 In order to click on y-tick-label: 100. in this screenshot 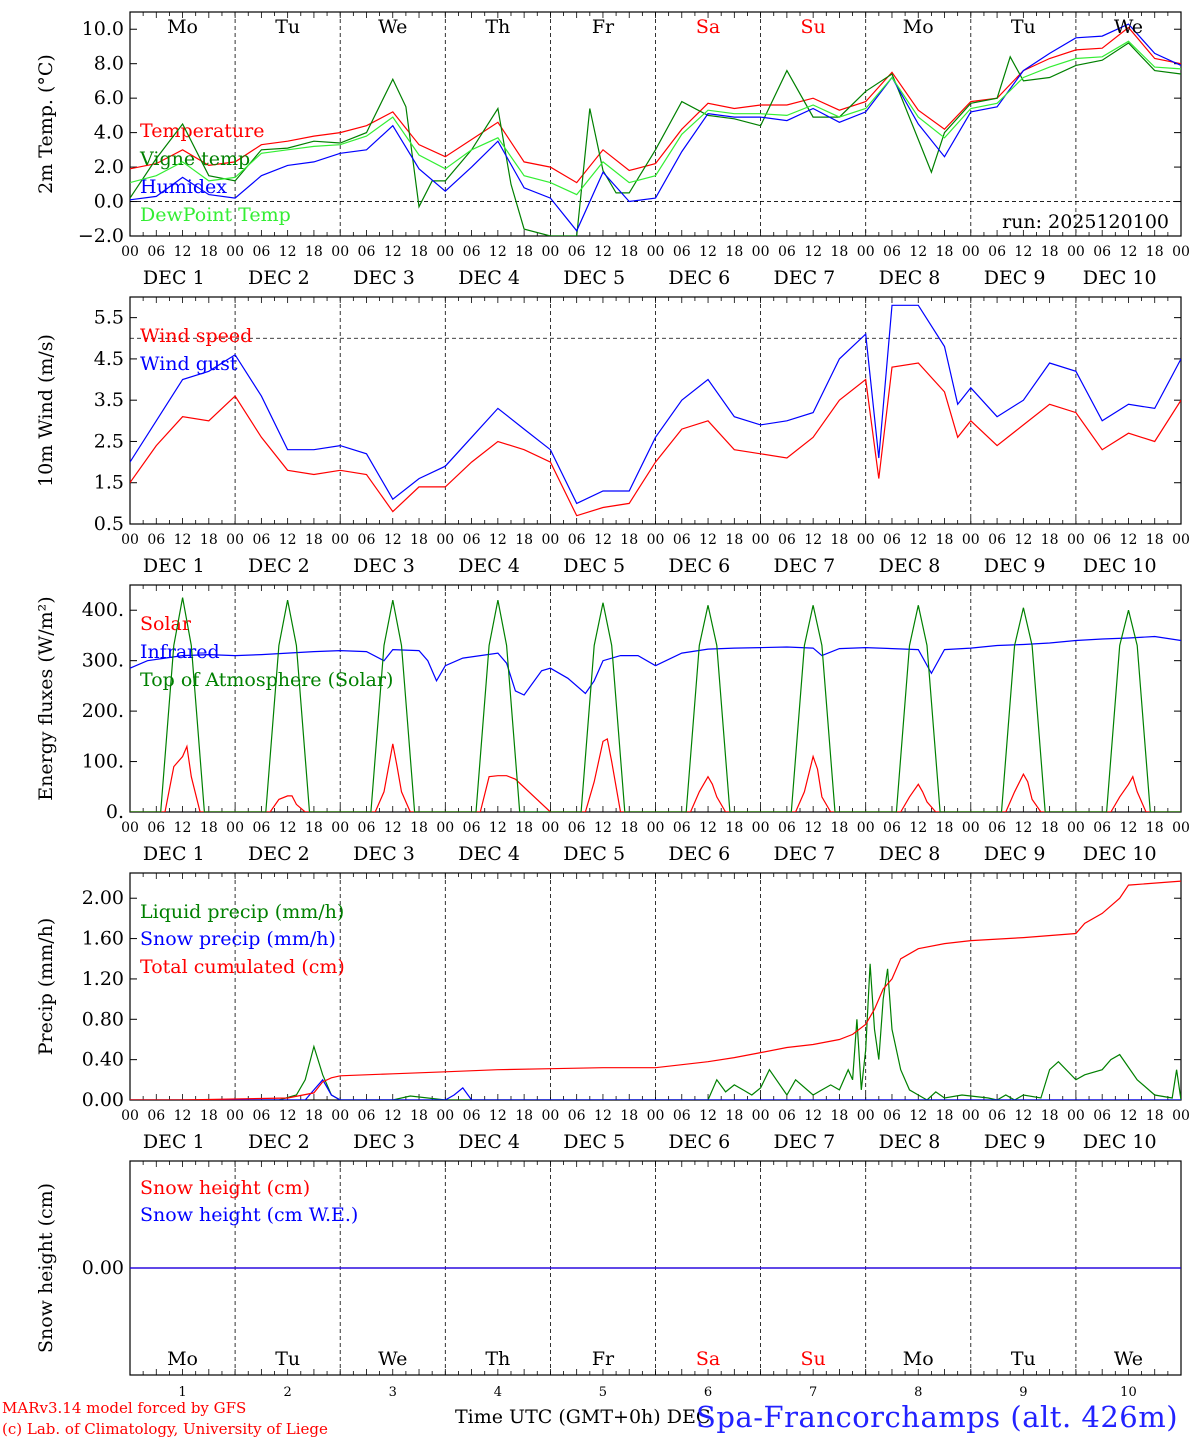, I will do `click(103, 762)`.